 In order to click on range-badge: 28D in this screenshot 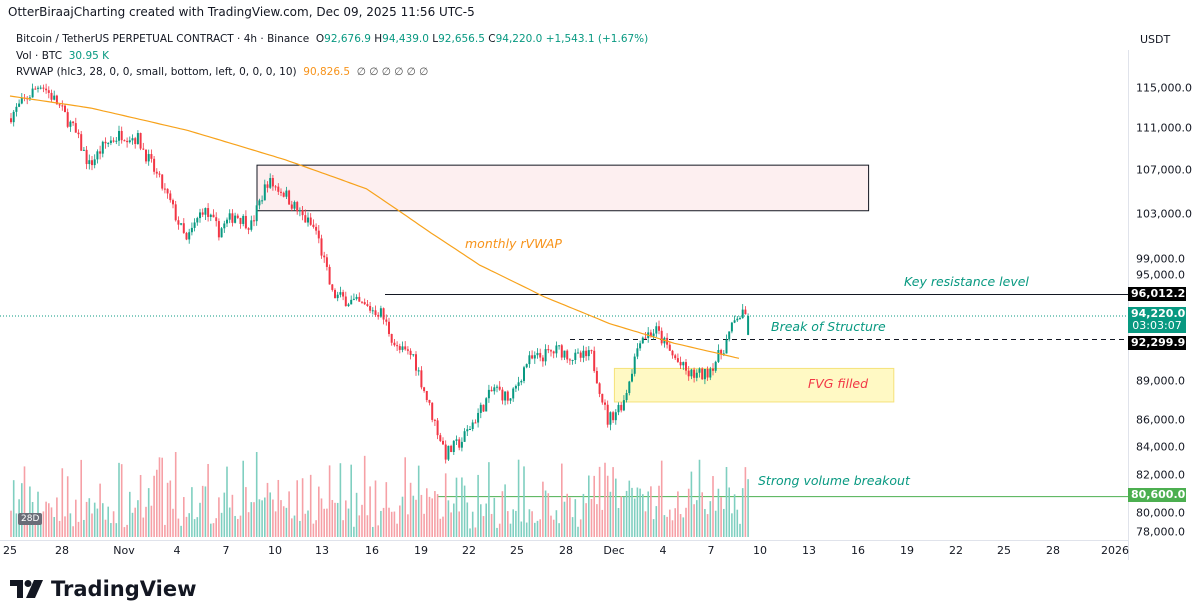, I will do `click(30, 519)`.